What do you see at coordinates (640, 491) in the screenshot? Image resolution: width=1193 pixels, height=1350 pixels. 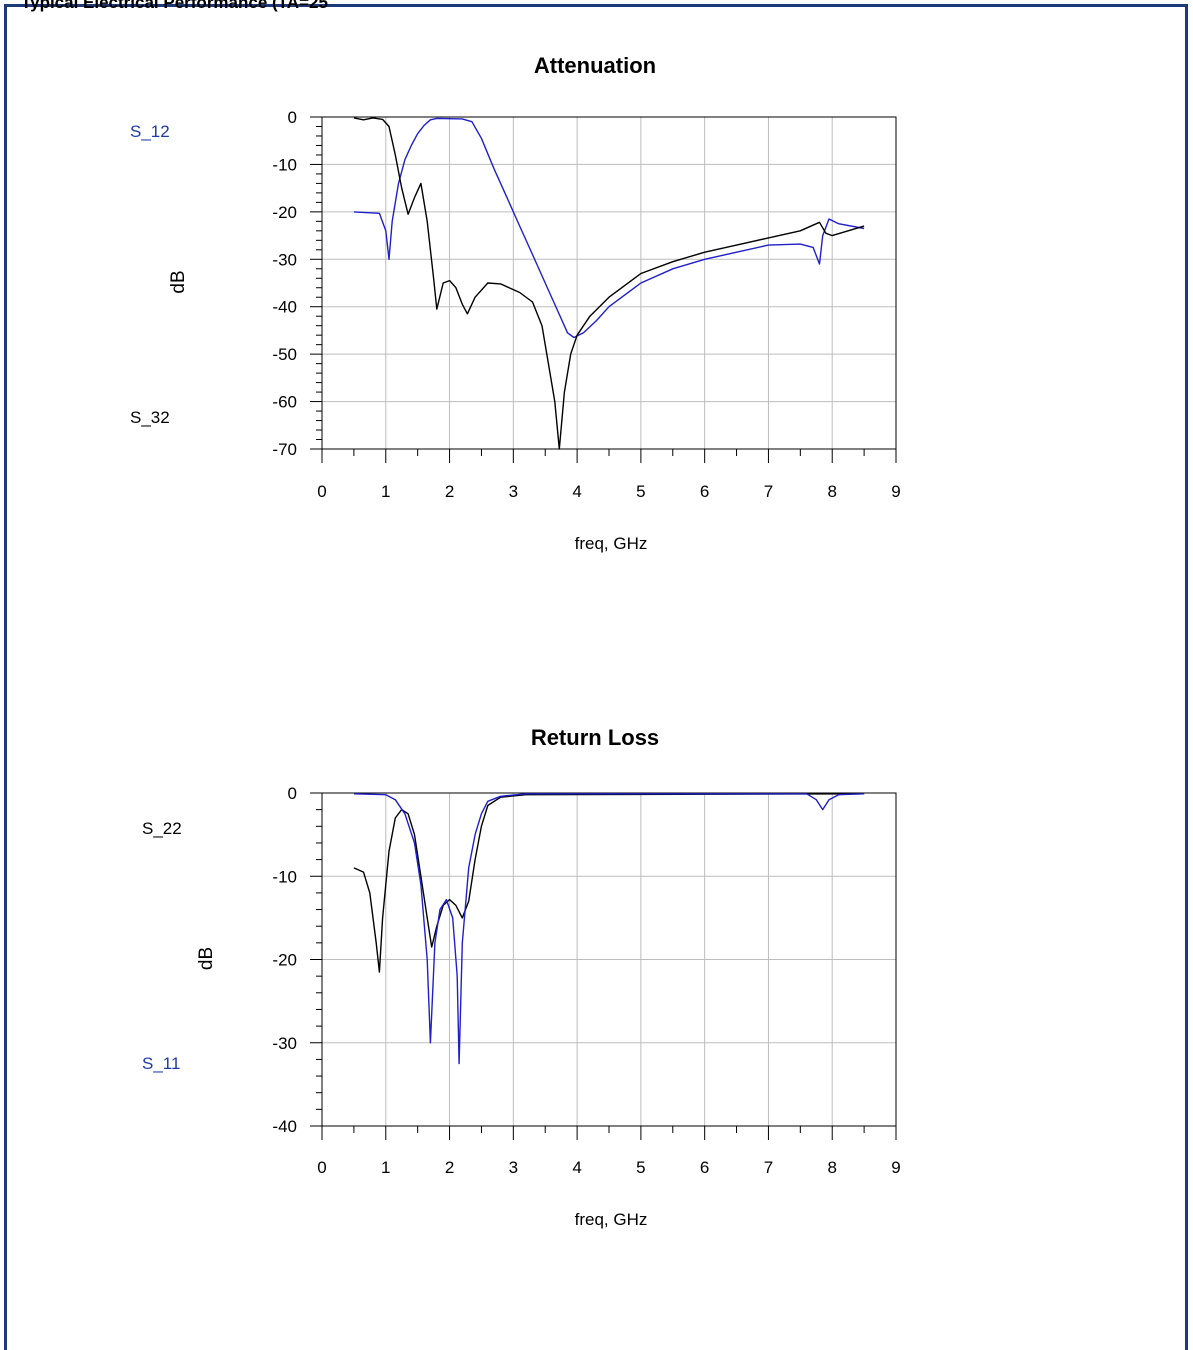 I see `attenuation-x-tick-label: 5` at bounding box center [640, 491].